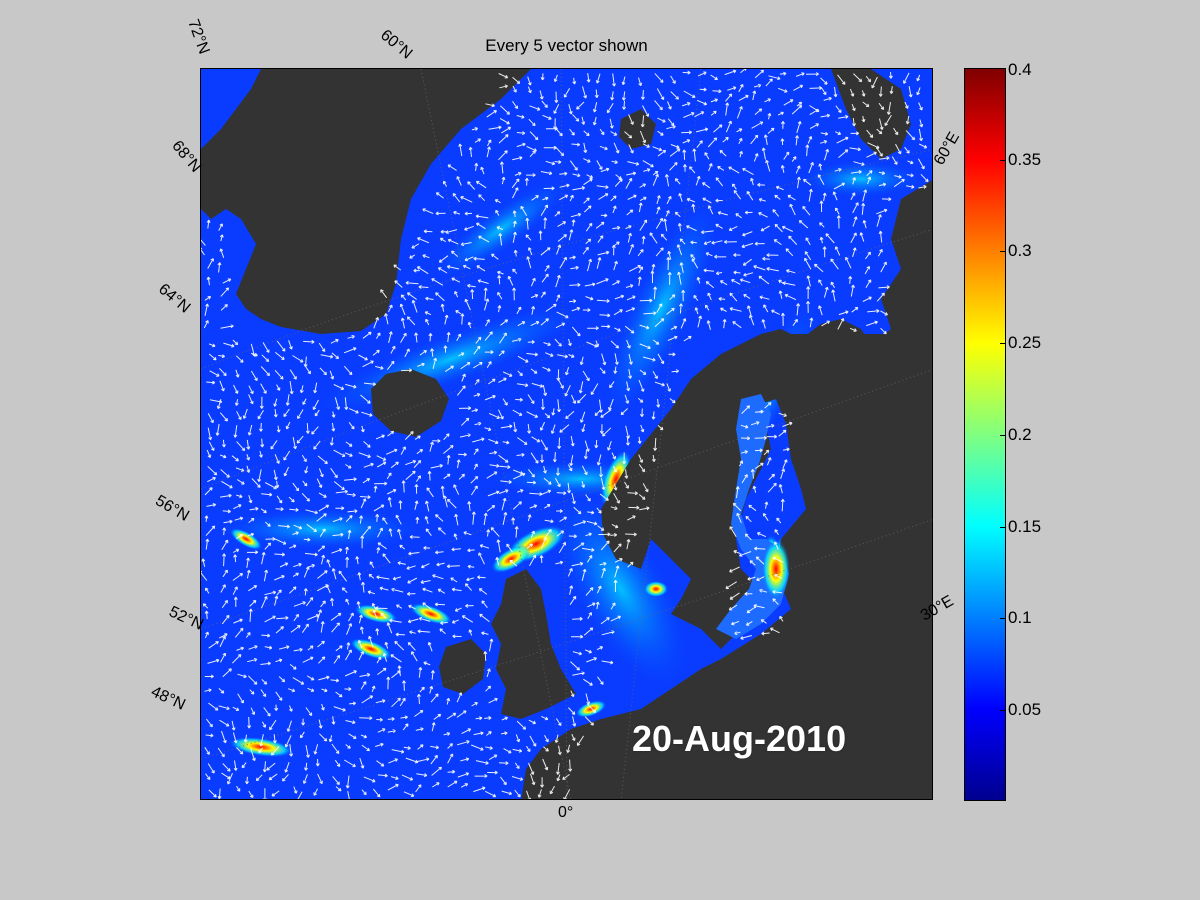 This screenshot has width=1200, height=900. What do you see at coordinates (753, 516) in the screenshot?
I see `baltic-sea` at bounding box center [753, 516].